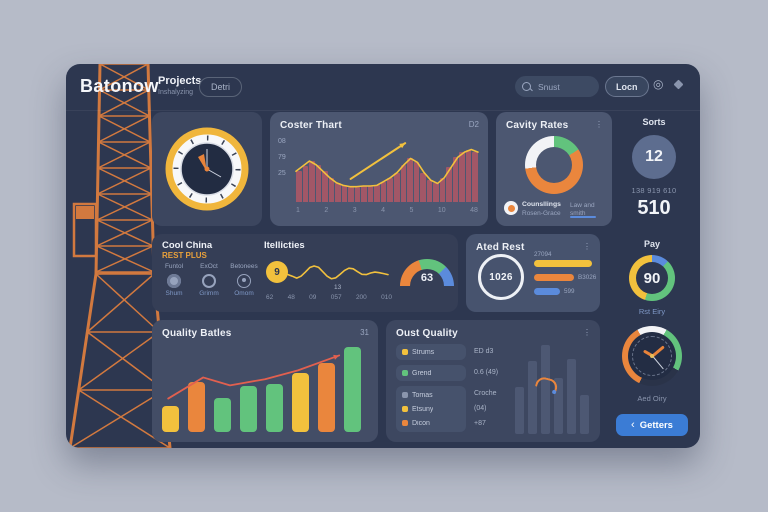 This screenshot has height=512, width=768. I want to click on cool-subtitle: REST PLUS, so click(184, 255).